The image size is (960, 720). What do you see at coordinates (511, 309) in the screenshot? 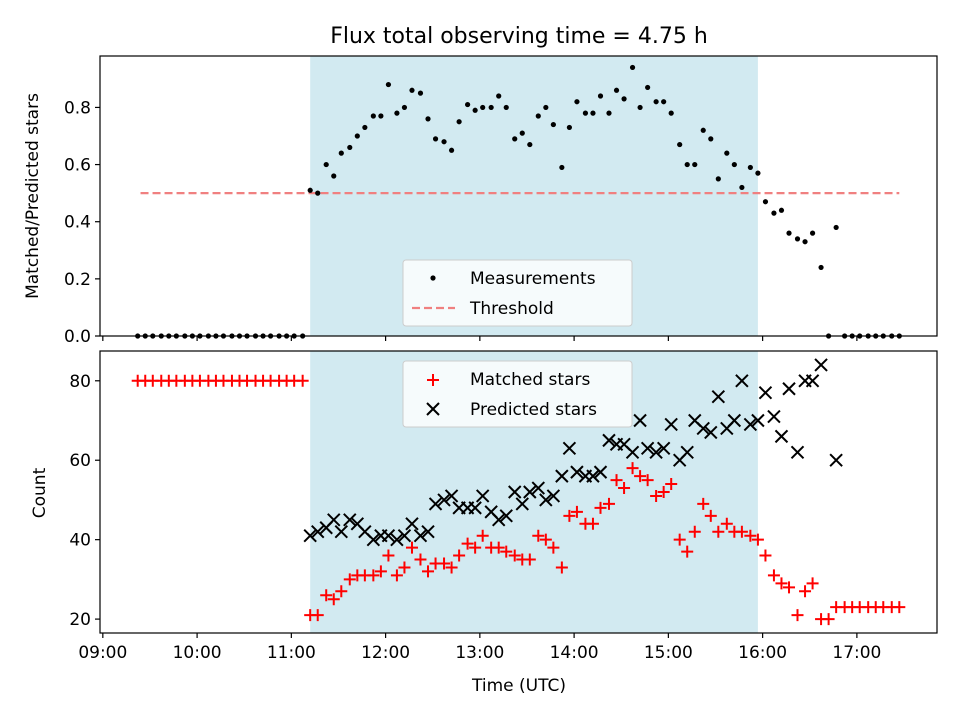
I see `legend-threshold-label: Threshold` at bounding box center [511, 309].